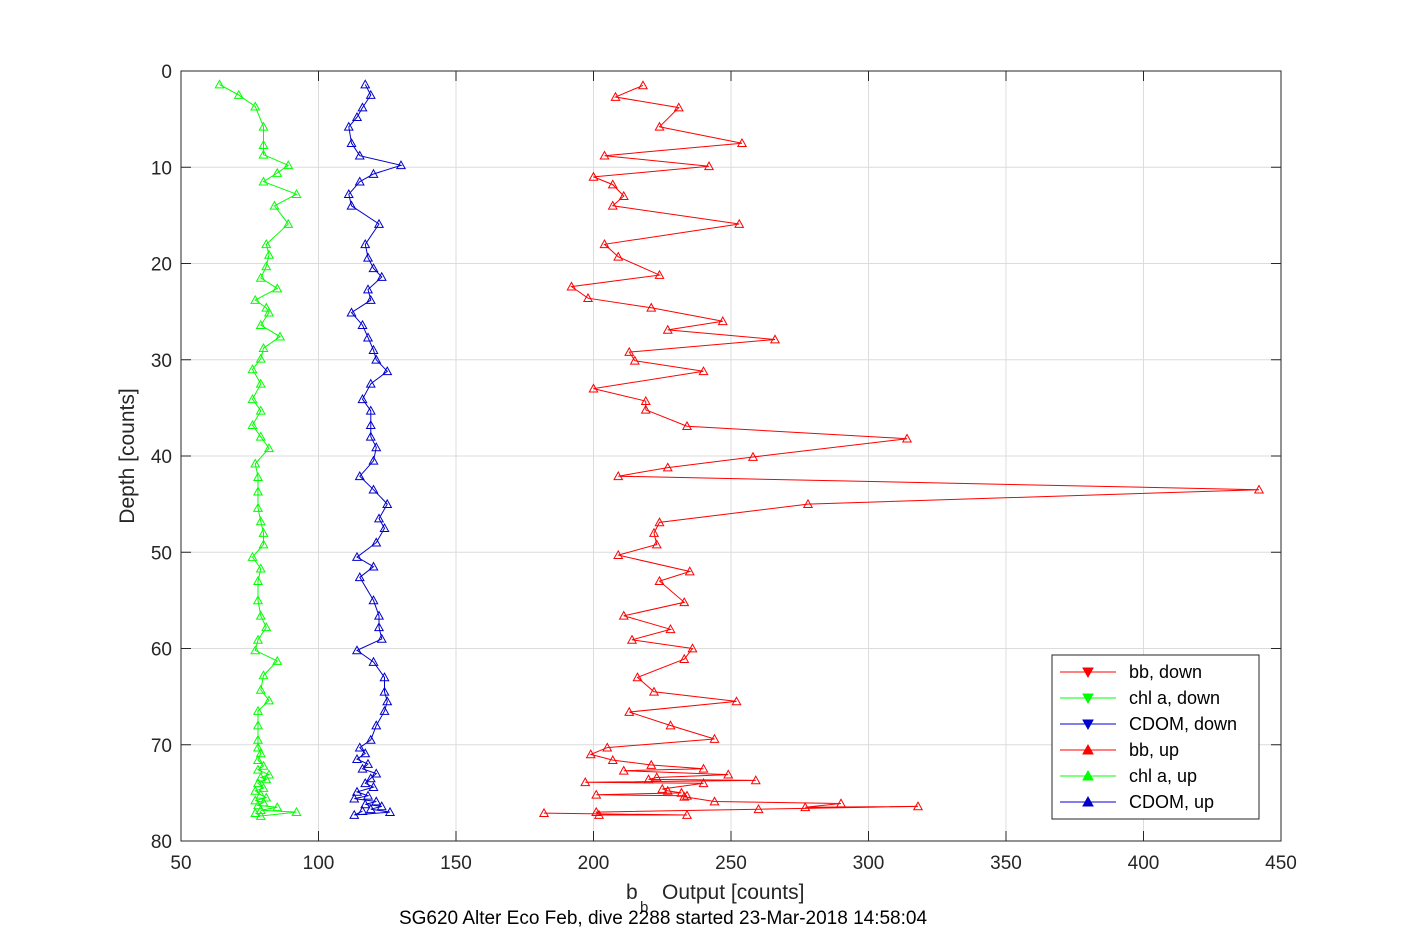 Image resolution: width=1417 pixels, height=945 pixels. What do you see at coordinates (1281, 863) in the screenshot?
I see `x-tick-label: 450` at bounding box center [1281, 863].